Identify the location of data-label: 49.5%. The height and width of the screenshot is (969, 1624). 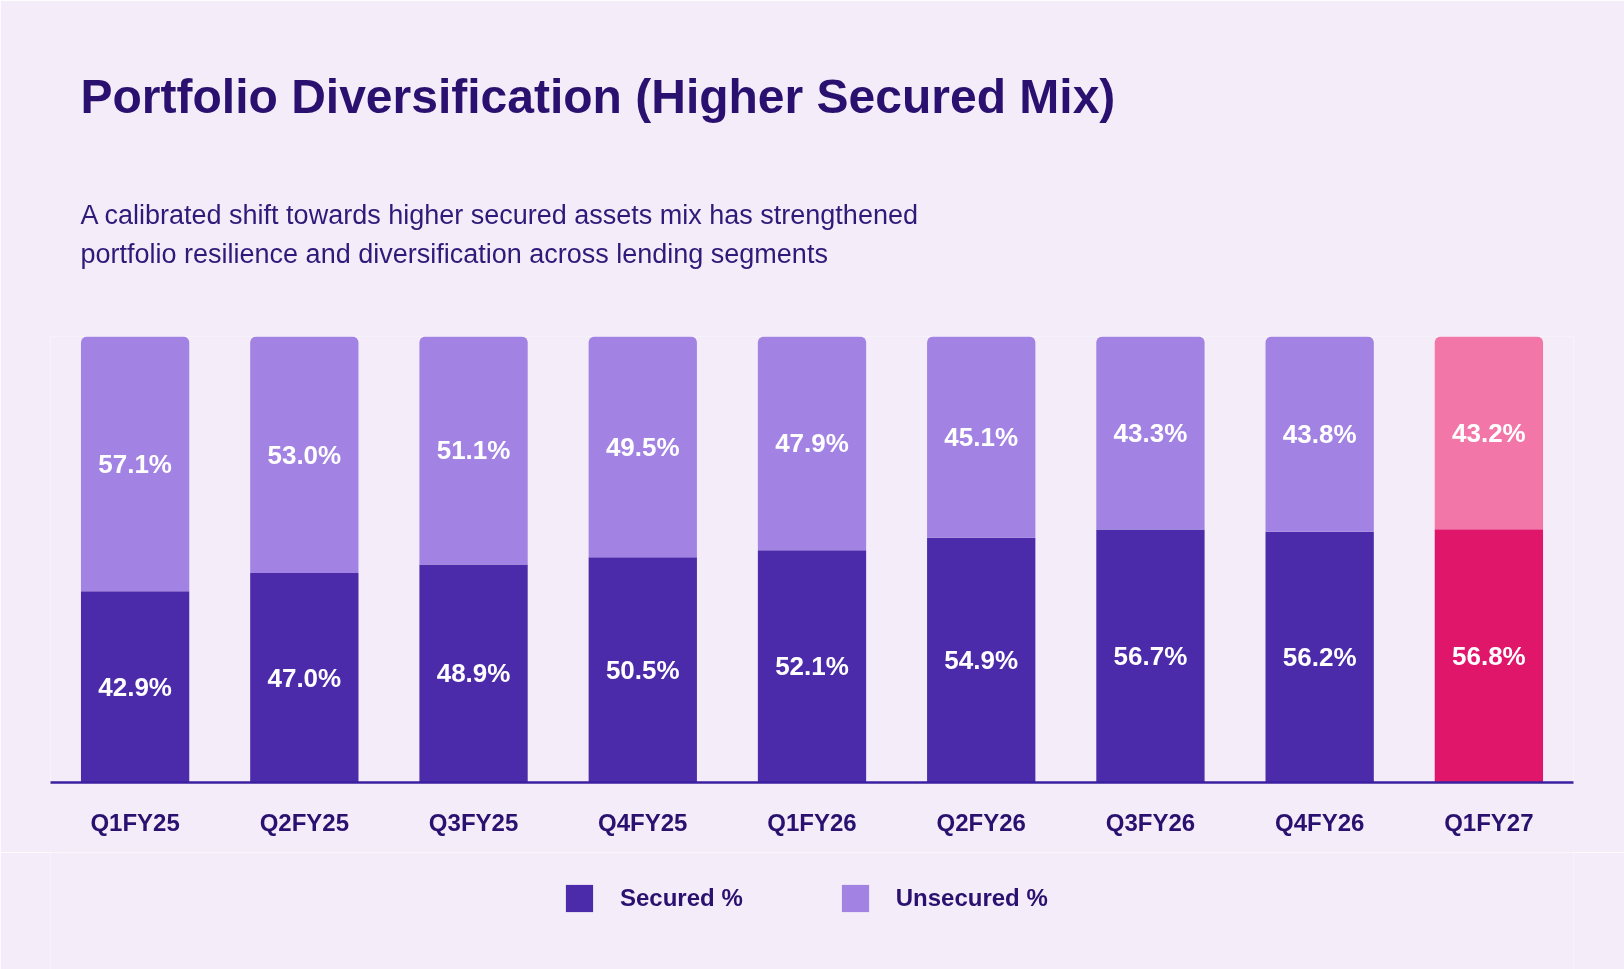
(642, 446).